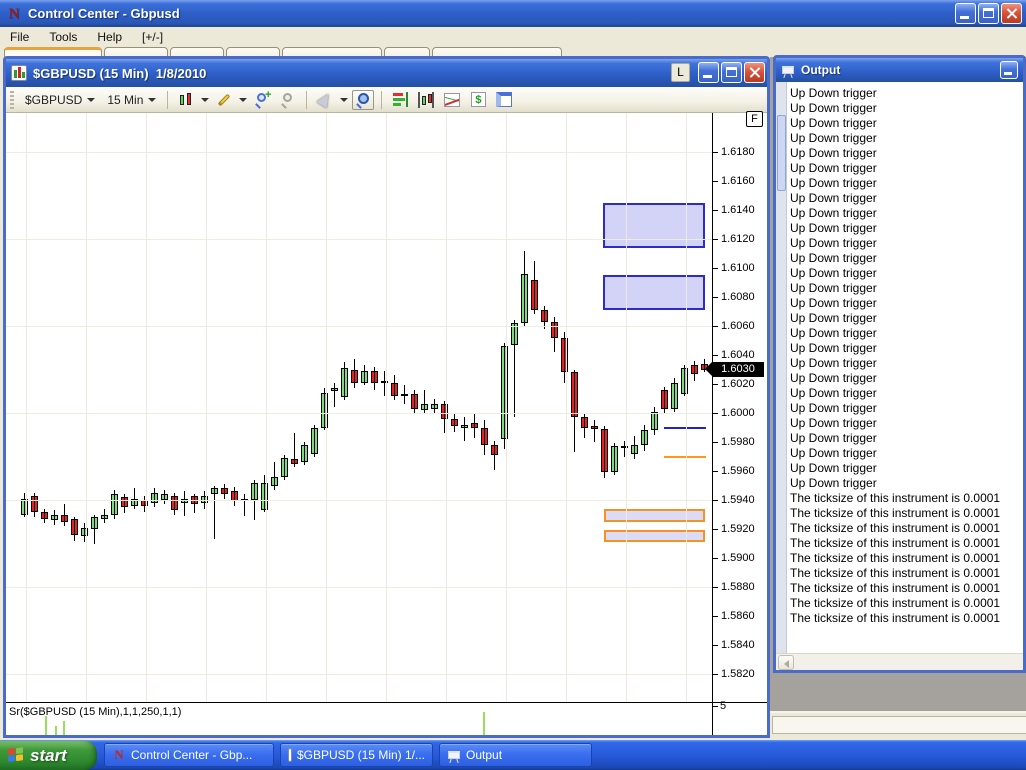 The image size is (1026, 770). What do you see at coordinates (262, 99) in the screenshot?
I see `zoom-in-button: +` at bounding box center [262, 99].